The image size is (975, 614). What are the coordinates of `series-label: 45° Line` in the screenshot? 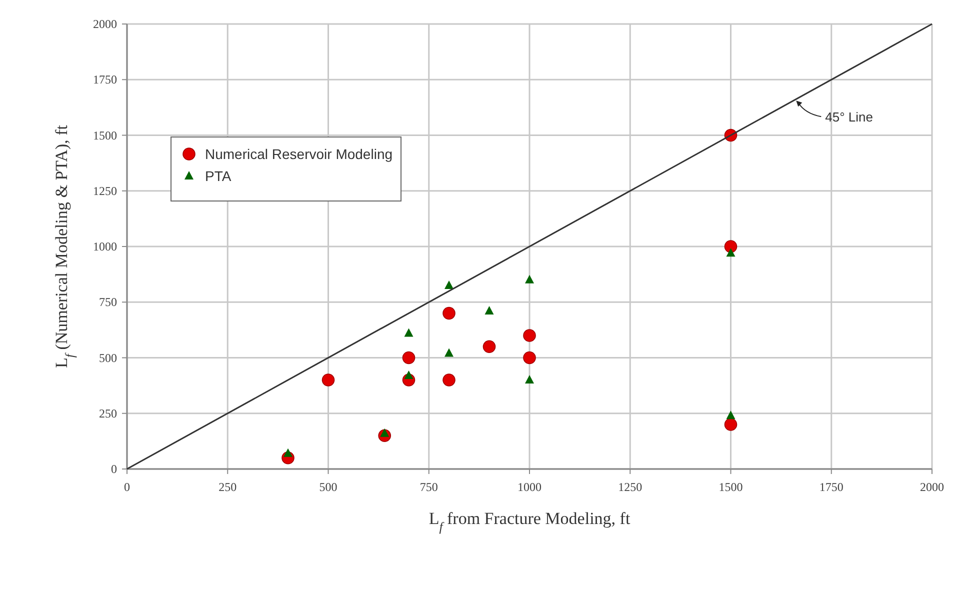 It's located at (849, 117).